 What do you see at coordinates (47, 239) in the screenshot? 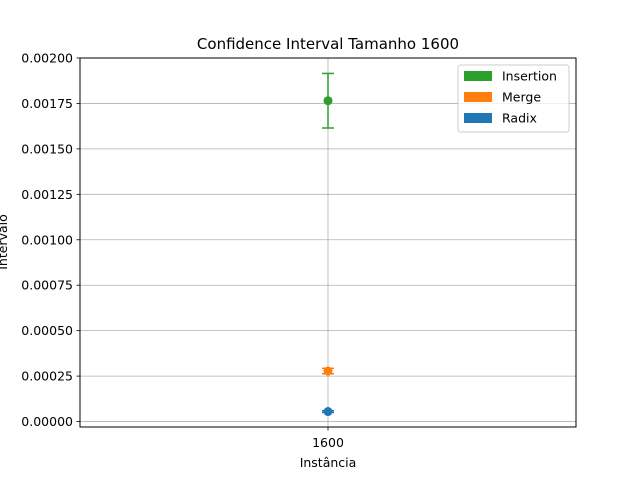
I see `y-tick-label: 0.00100` at bounding box center [47, 239].